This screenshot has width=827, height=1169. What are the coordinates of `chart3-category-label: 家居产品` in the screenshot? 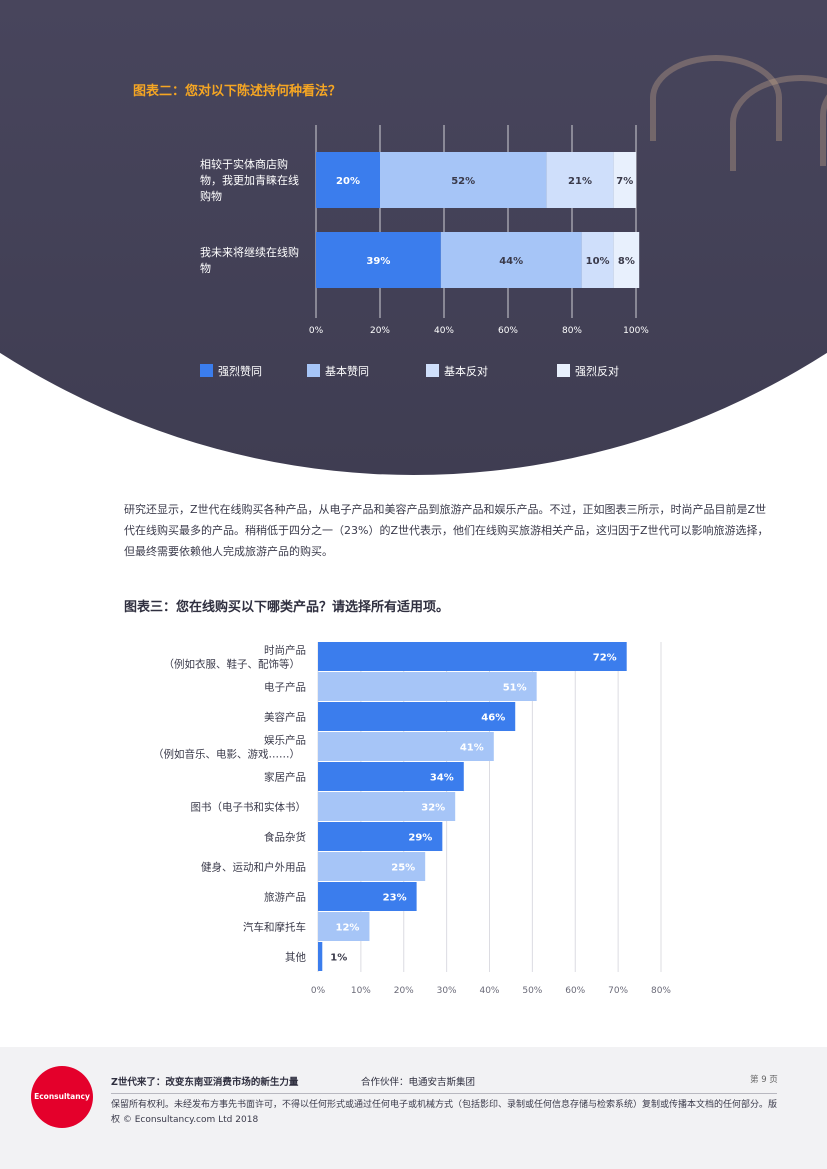 It's located at (285, 777).